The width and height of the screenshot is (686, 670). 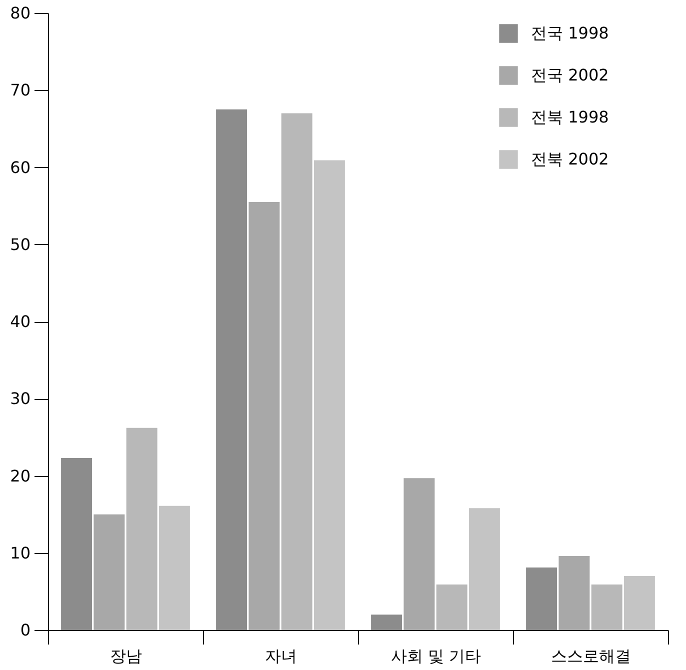 I want to click on legend-label: 전국 2002, so click(x=570, y=75).